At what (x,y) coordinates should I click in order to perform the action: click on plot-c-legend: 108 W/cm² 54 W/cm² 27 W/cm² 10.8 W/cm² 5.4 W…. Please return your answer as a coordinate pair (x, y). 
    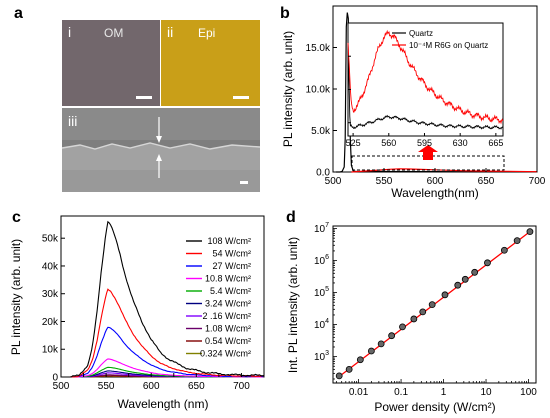
    Looking at the image, I should click on (218, 297).